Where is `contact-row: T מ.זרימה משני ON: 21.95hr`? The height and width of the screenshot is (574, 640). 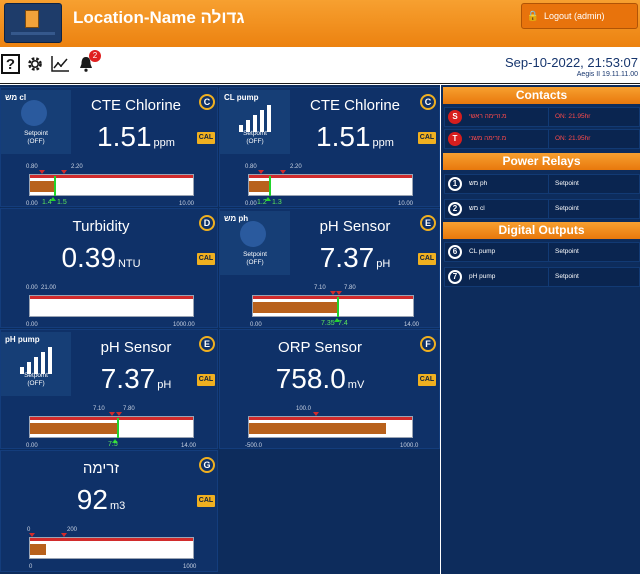
contact-row: T מ.זרימה משני ON: 21.95hr is located at coordinates (542, 139).